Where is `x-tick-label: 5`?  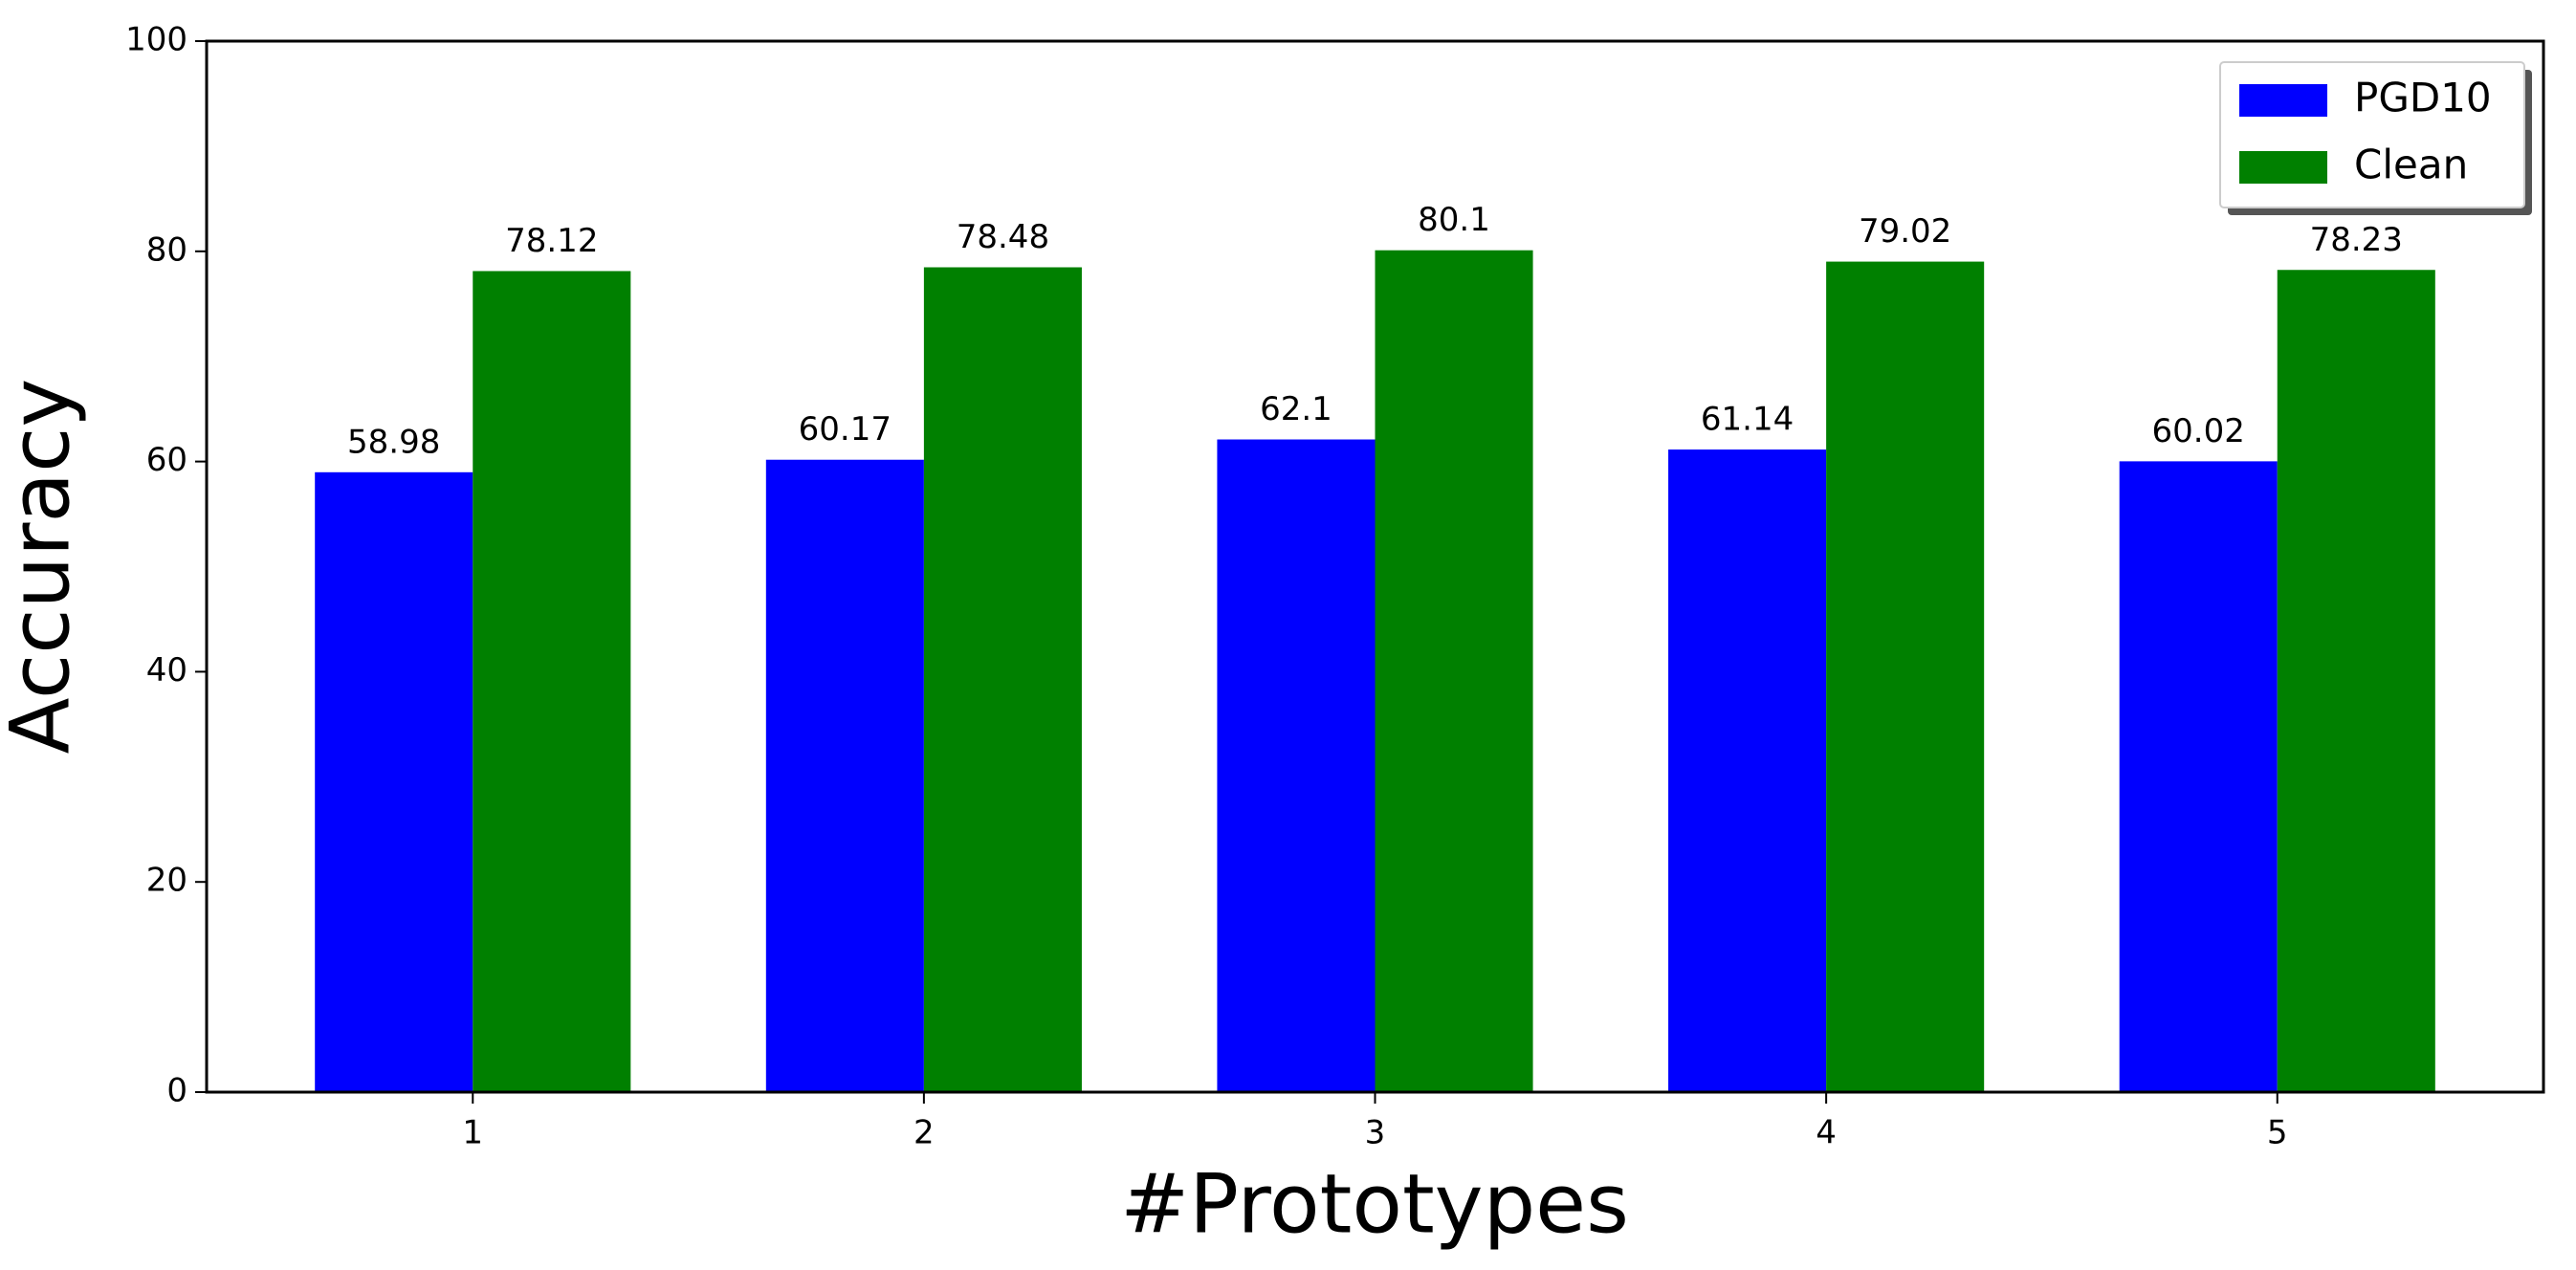
x-tick-label: 5 is located at coordinates (2277, 1133).